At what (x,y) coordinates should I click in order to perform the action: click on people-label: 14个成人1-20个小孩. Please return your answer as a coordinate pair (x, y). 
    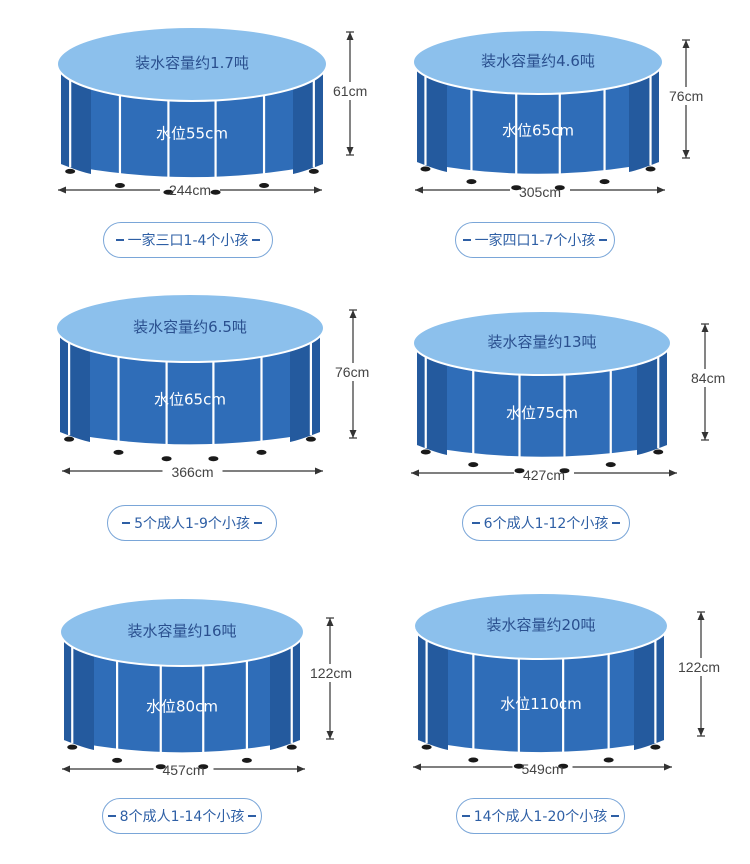
    Looking at the image, I should click on (540, 817).